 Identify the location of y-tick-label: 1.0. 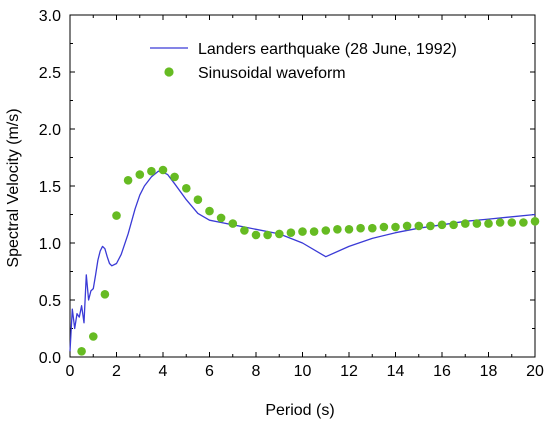
(50, 244).